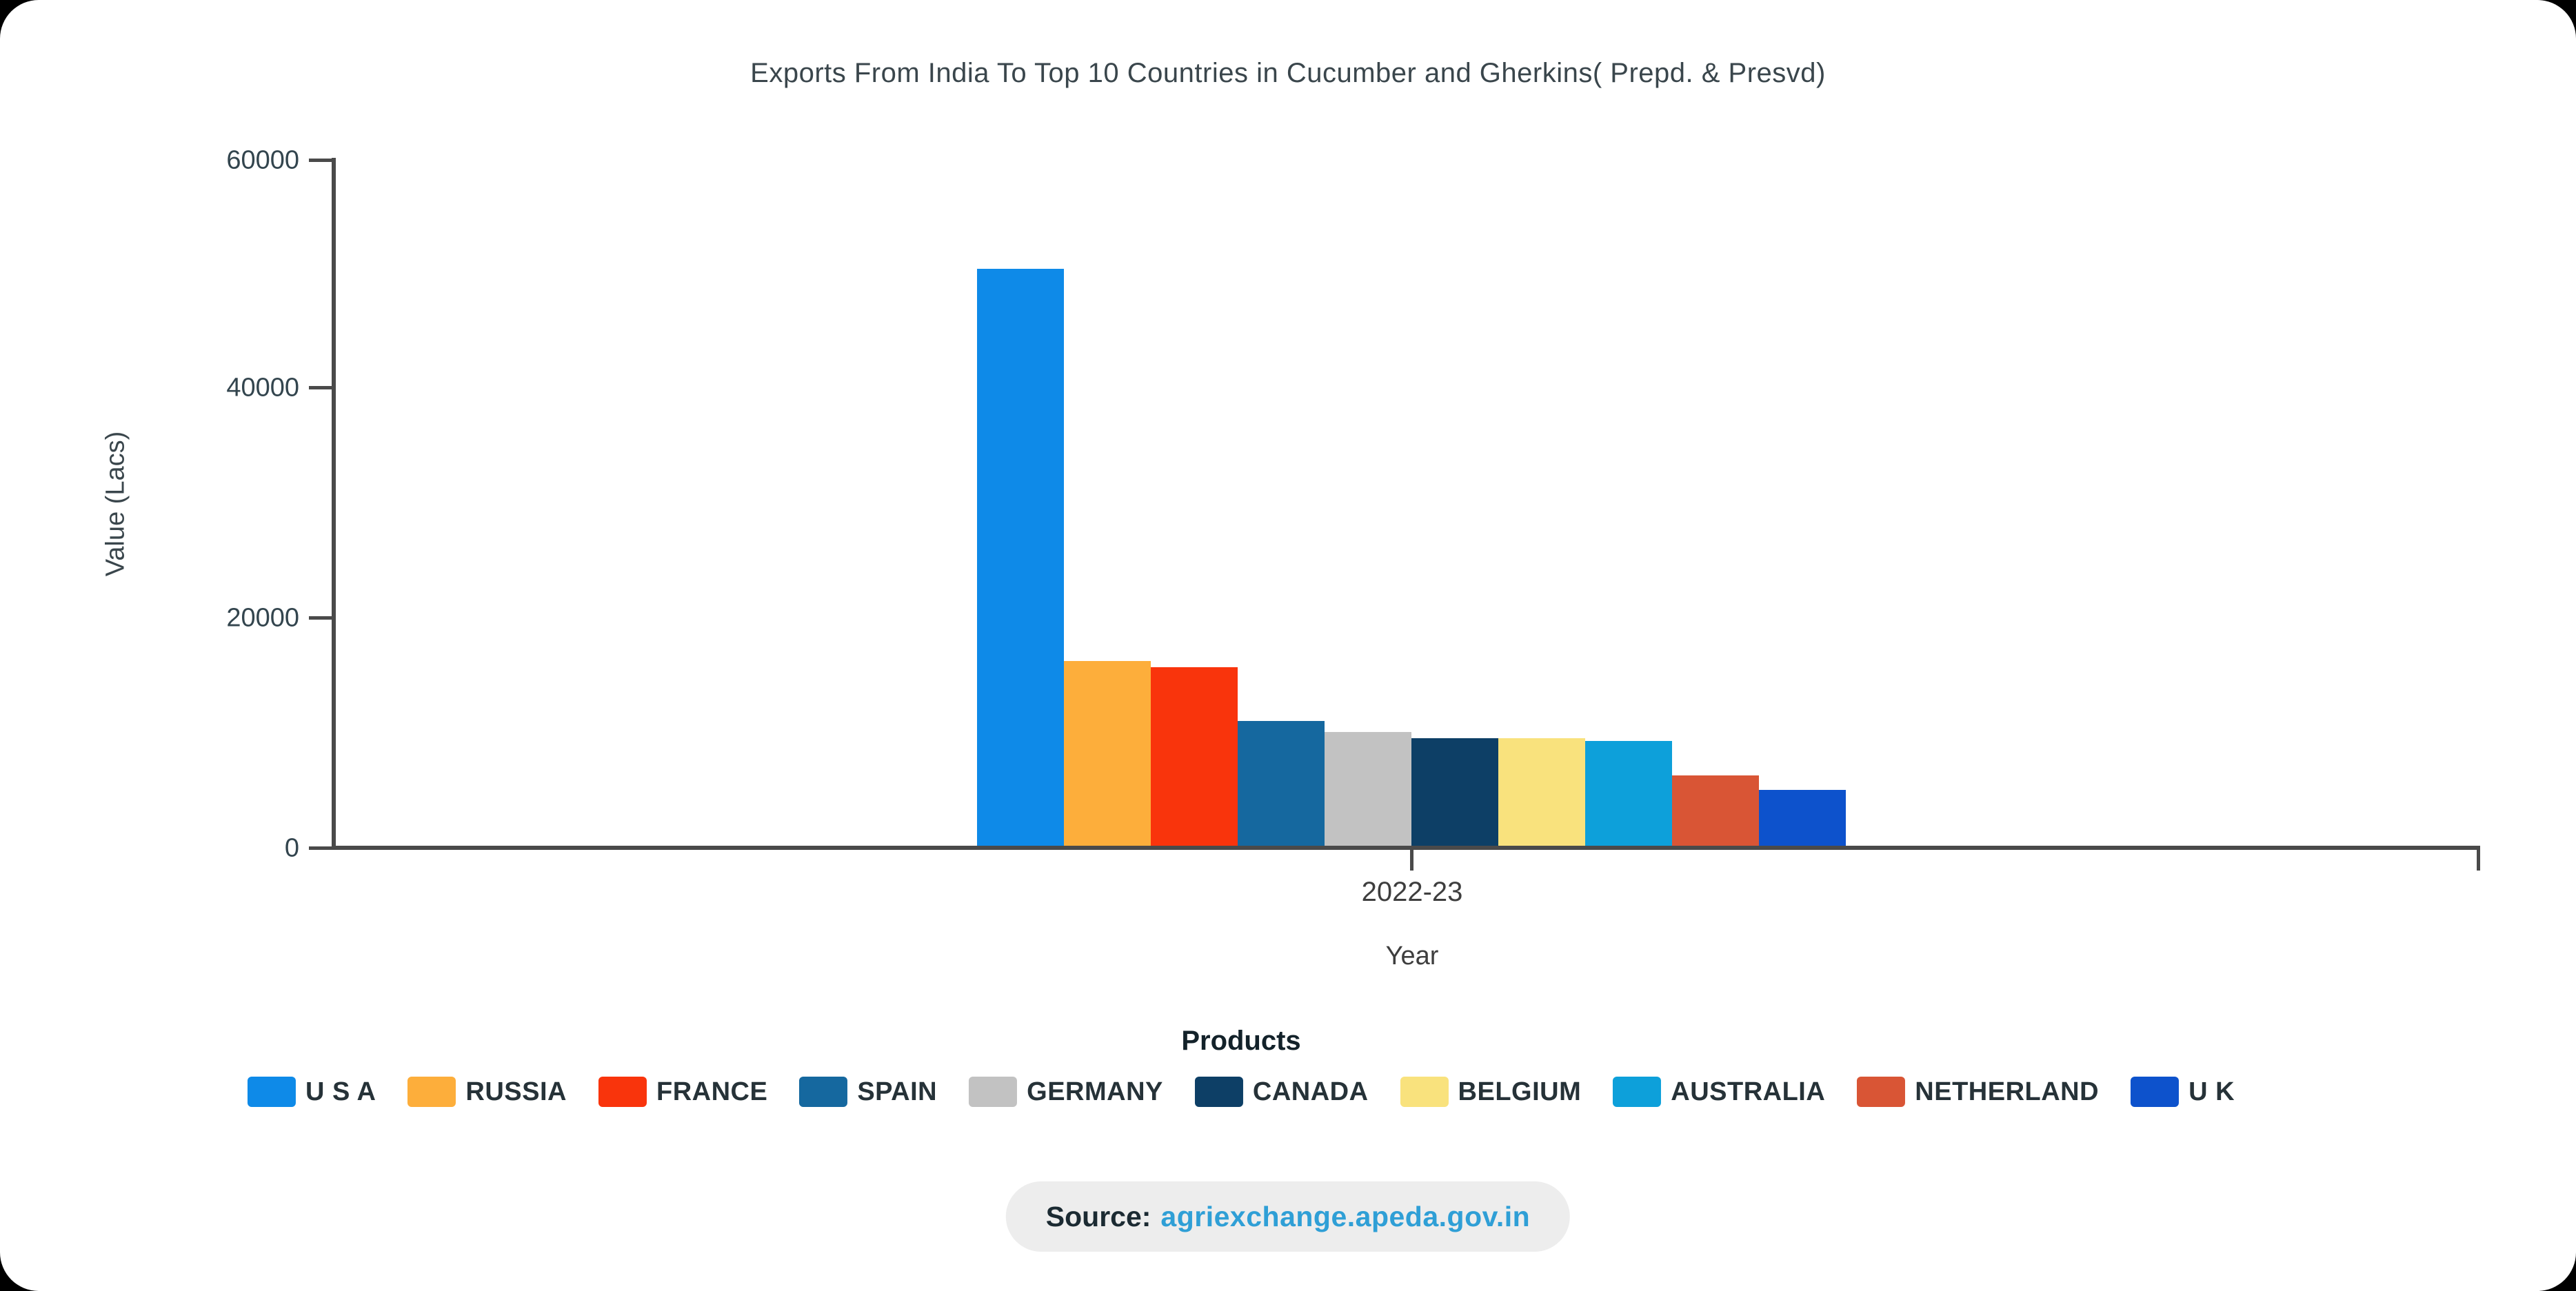  I want to click on legend-label: U S A, so click(340, 1091).